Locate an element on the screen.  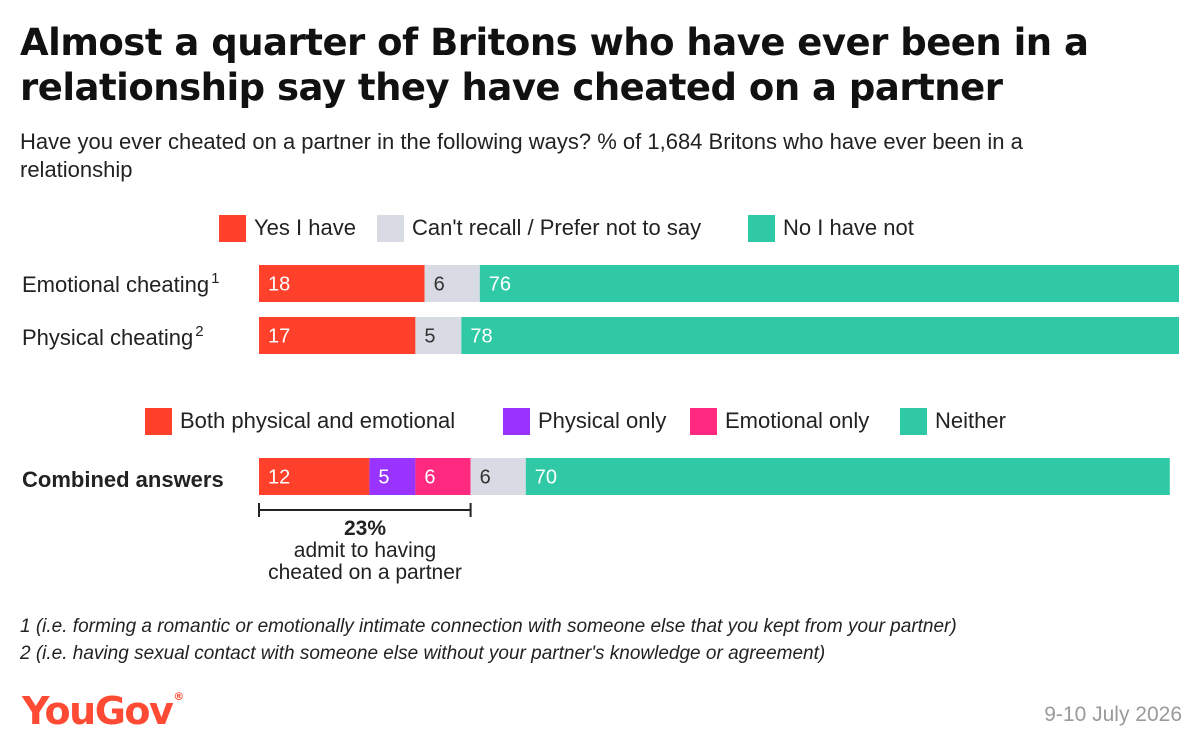
legend-label-cant-recall: Can't recall / Prefer not to say is located at coordinates (557, 227).